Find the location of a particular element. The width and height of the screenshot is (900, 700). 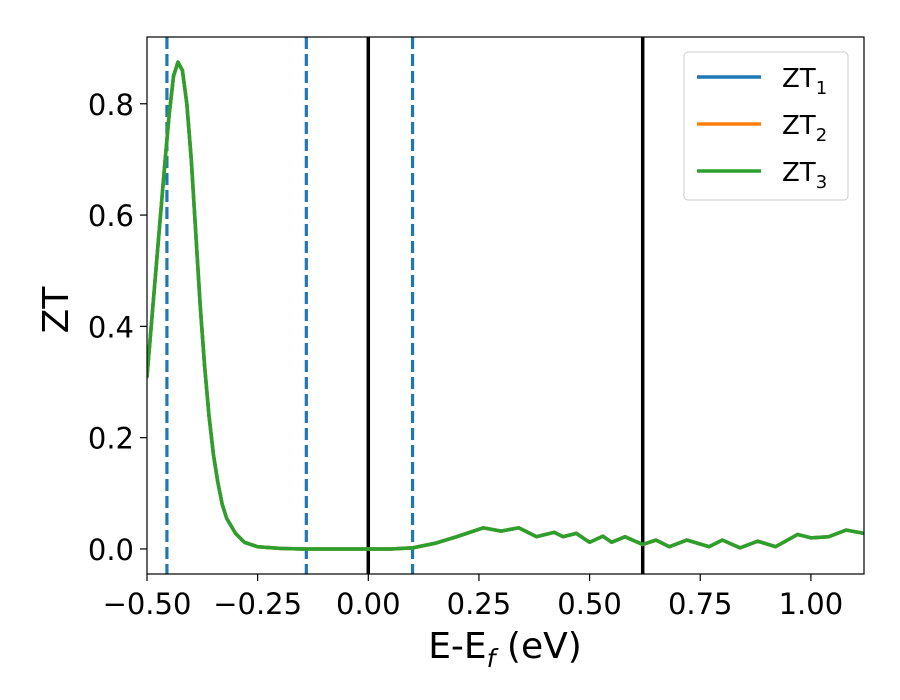

y-tick-label: 0.0 is located at coordinates (111, 550).